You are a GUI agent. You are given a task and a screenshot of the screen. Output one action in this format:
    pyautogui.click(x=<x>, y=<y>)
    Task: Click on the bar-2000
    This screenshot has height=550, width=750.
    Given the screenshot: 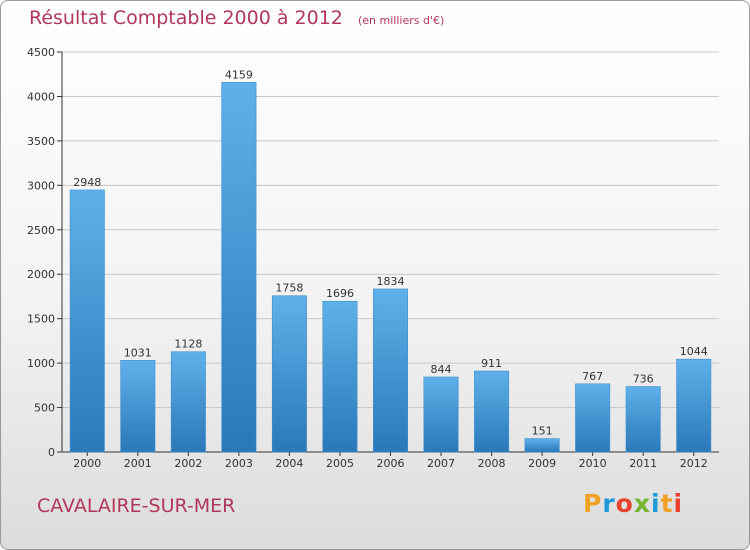 What is the action you would take?
    pyautogui.click(x=87, y=321)
    